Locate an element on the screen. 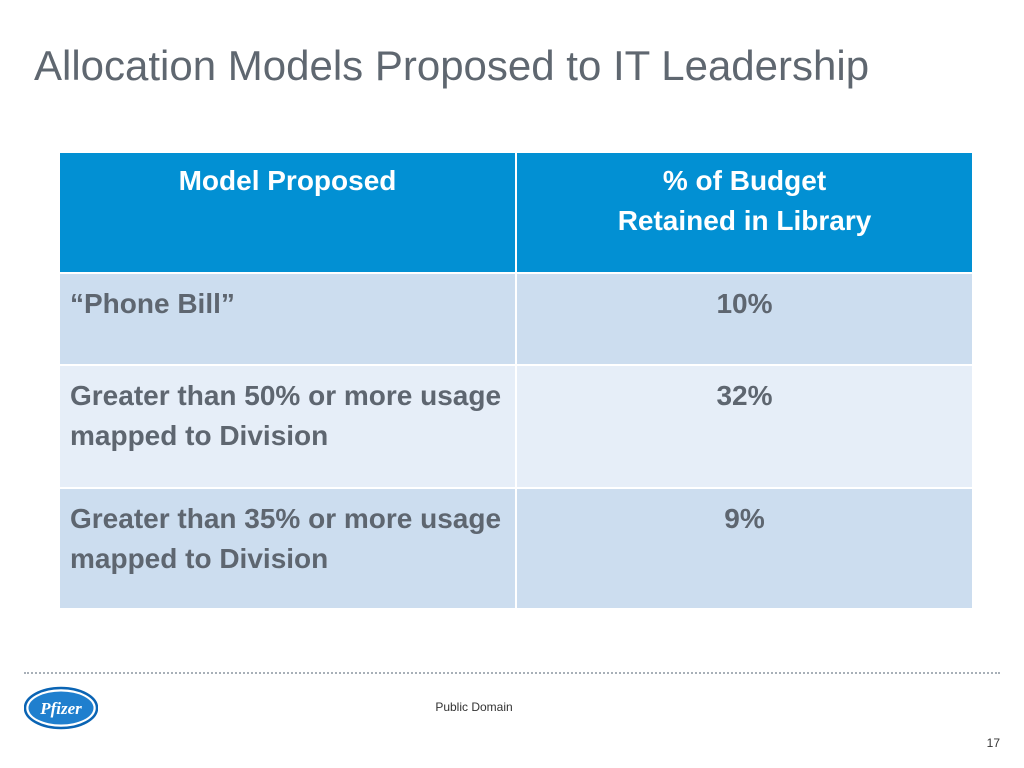  header-model-proposed: Model Proposed is located at coordinates (287, 212).